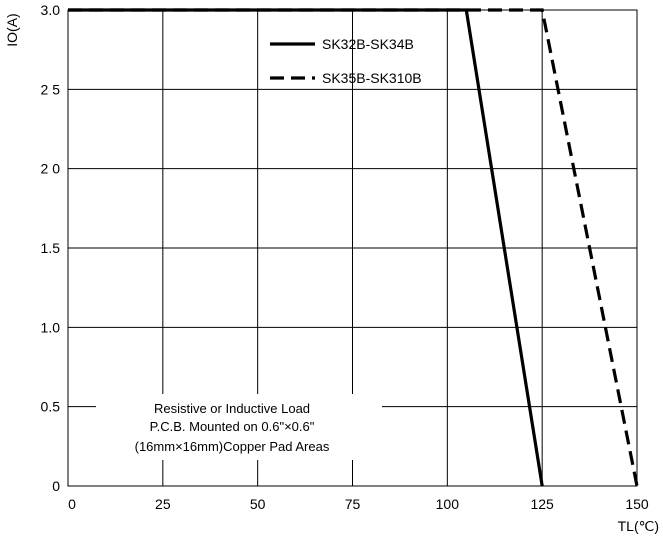 The image size is (663, 541). Describe the element at coordinates (56, 486) in the screenshot. I see `y-tick-label-0: 0` at that location.